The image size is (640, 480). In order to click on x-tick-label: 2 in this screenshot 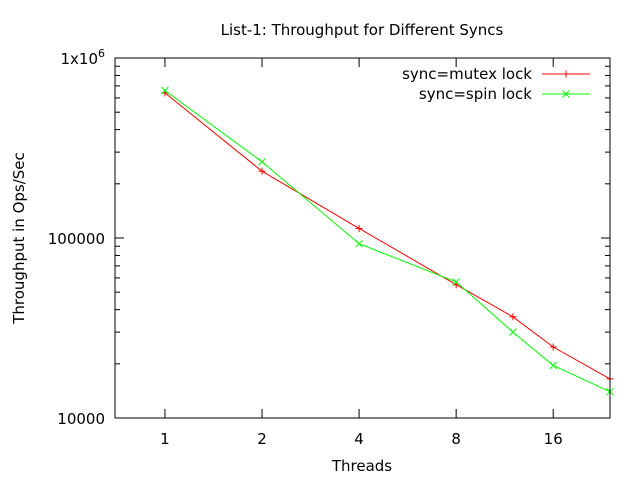, I will do `click(262, 439)`.